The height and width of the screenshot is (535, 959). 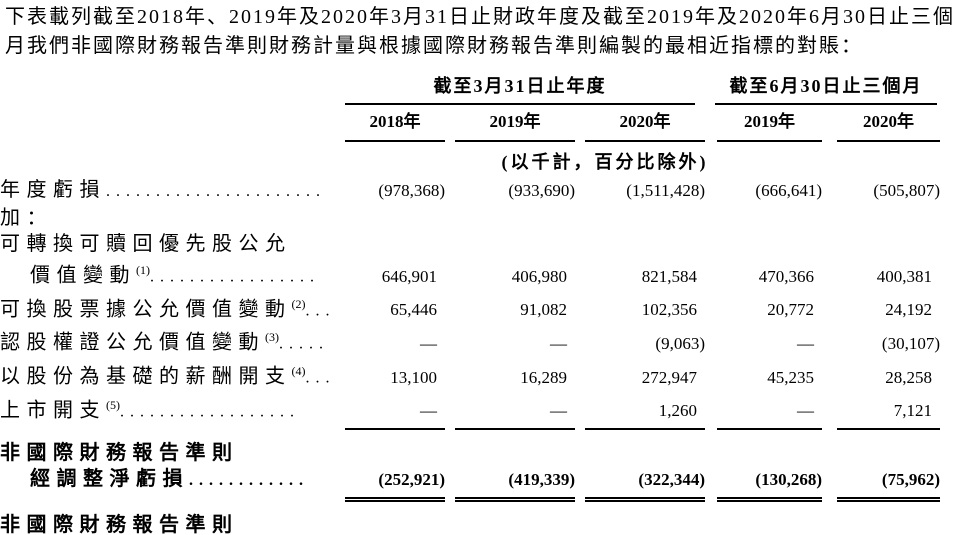 What do you see at coordinates (479, 453) in the screenshot?
I see `non-ifrs-adj-loss-line1-row: 非國際財務報告準則` at bounding box center [479, 453].